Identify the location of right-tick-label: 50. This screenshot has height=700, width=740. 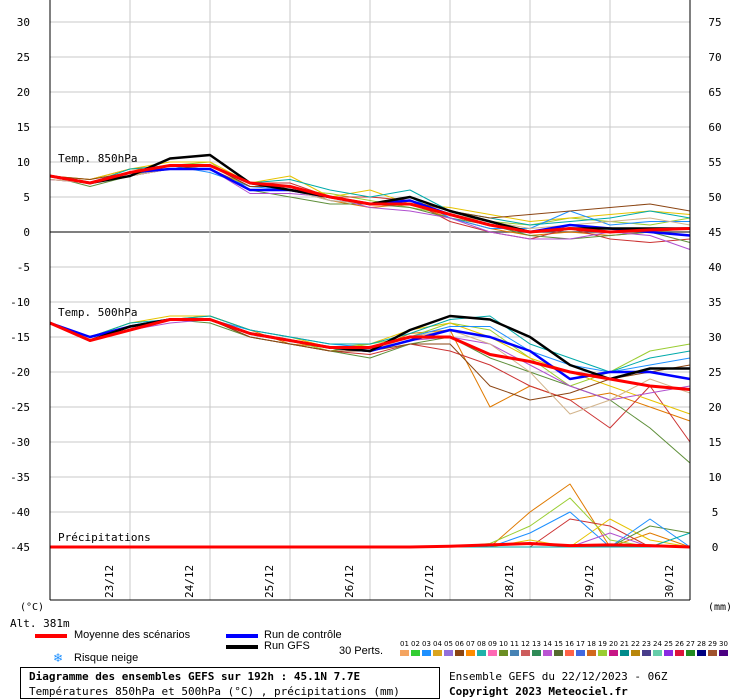
(714, 197).